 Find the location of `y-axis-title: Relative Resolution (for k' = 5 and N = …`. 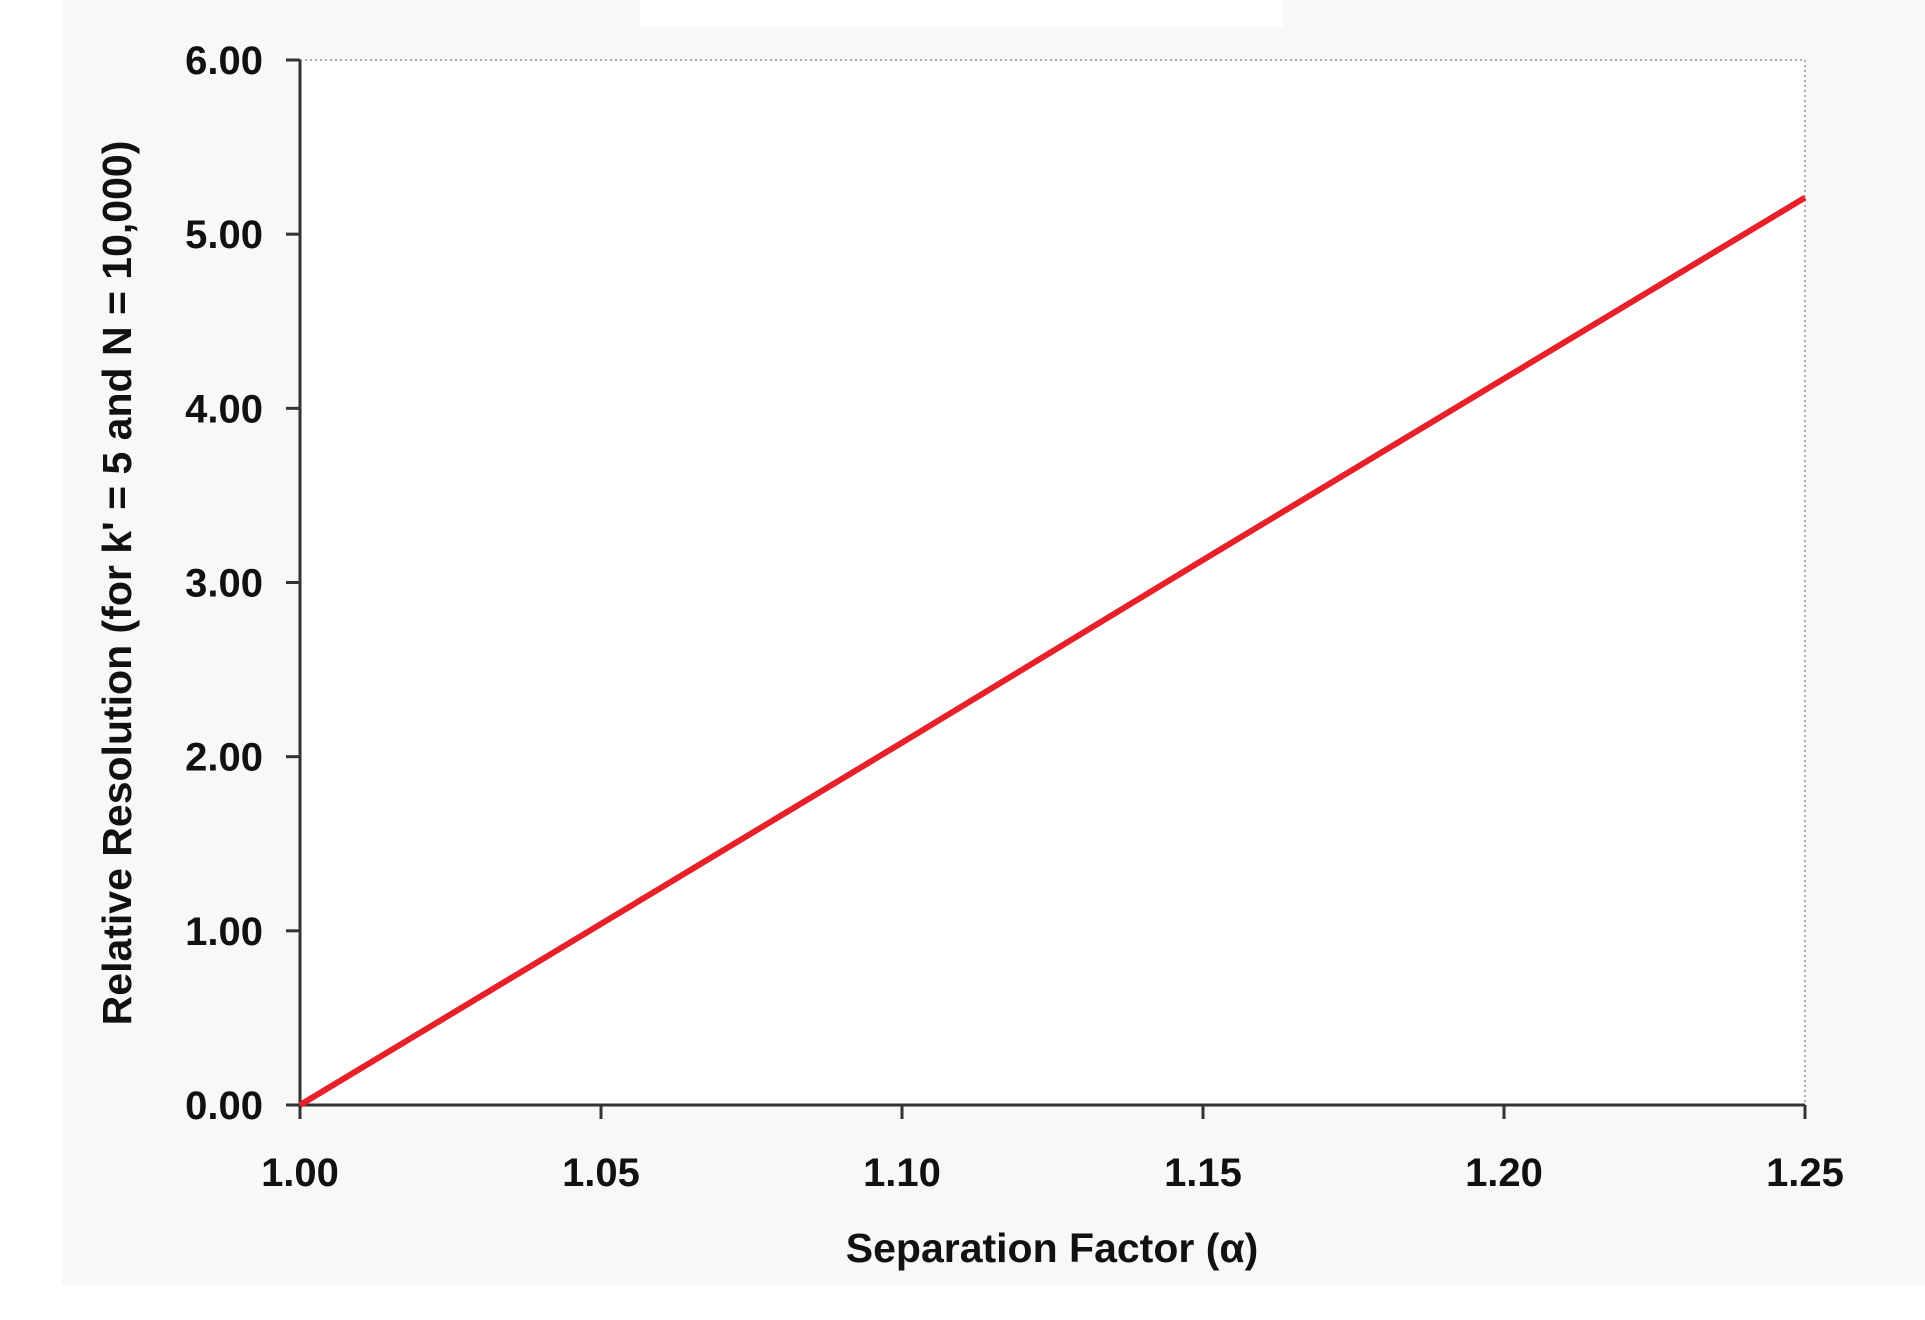

y-axis-title: Relative Resolution (for k' = 5 and N = … is located at coordinates (117, 583).